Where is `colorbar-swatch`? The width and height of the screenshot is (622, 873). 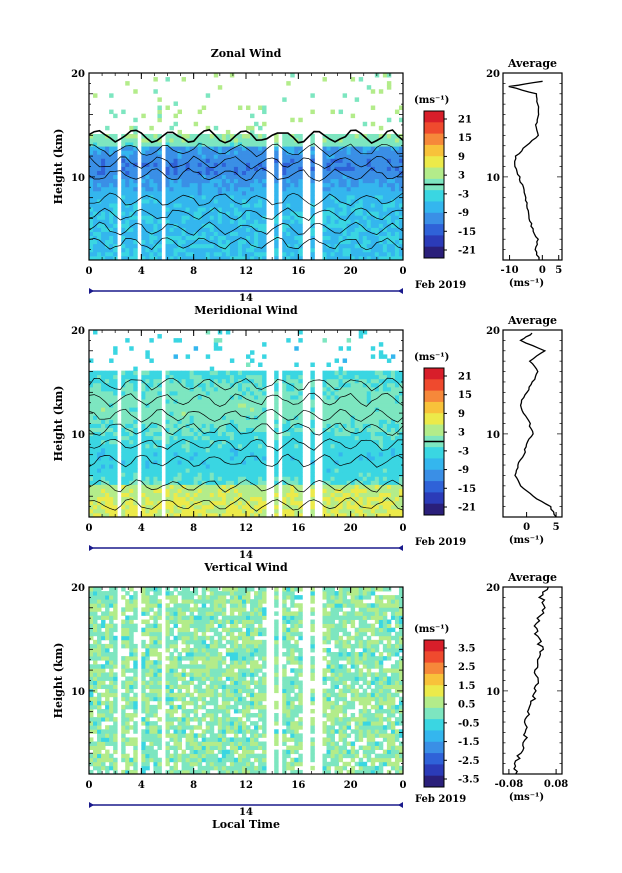 colorbar-swatch is located at coordinates (434, 230).